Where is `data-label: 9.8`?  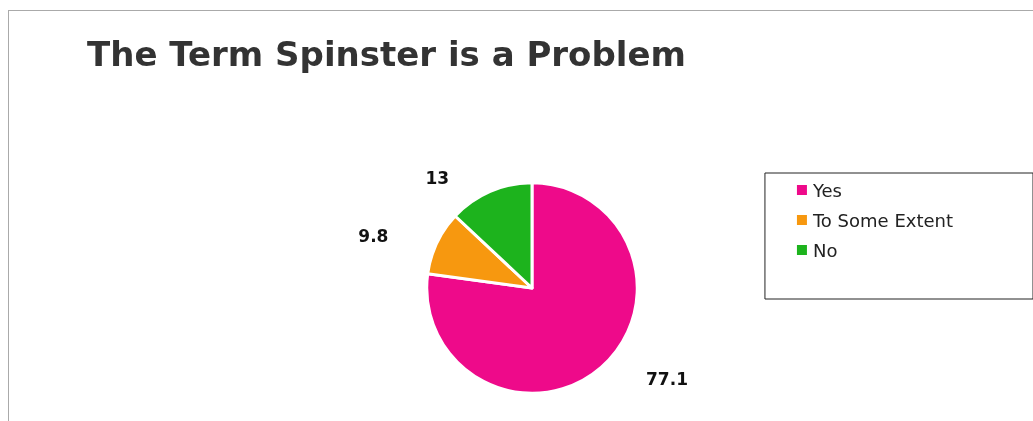
data-label: 9.8 is located at coordinates (373, 236).